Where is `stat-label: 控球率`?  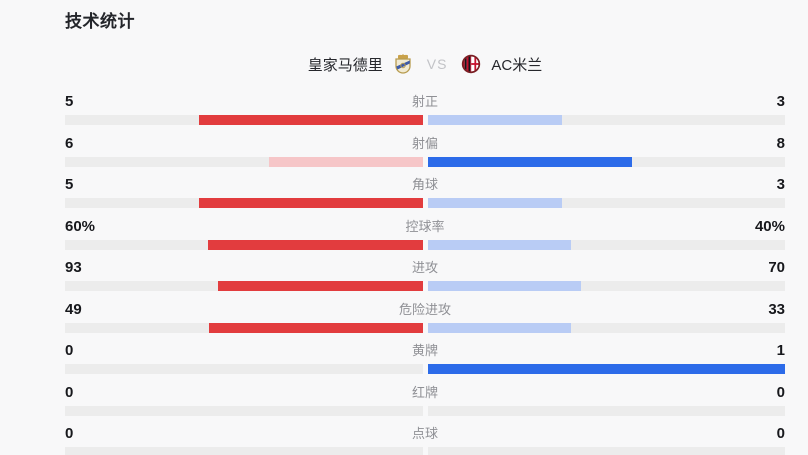
stat-label: 控球率 is located at coordinates (425, 226).